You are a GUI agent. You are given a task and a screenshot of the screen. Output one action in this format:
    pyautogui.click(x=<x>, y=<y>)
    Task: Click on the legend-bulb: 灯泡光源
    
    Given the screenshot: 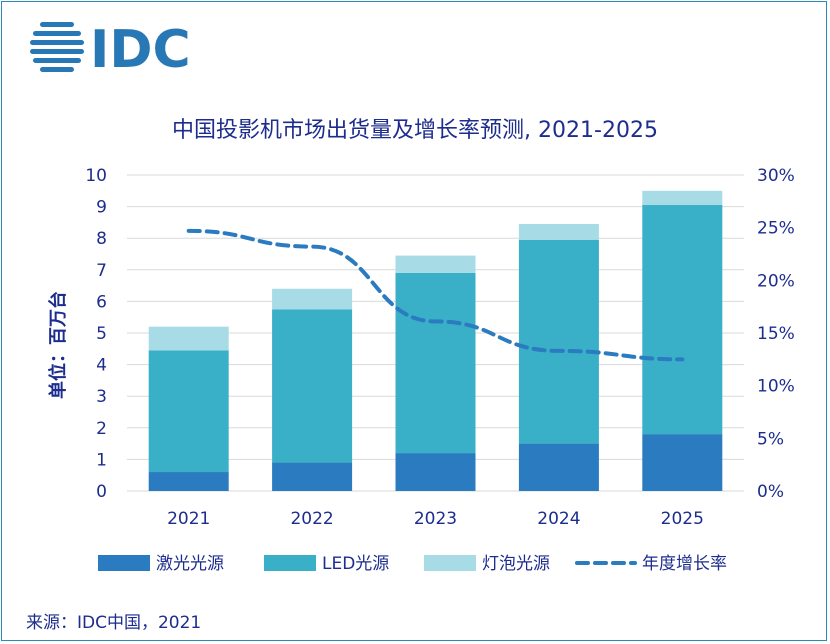 What is the action you would take?
    pyautogui.click(x=487, y=564)
    